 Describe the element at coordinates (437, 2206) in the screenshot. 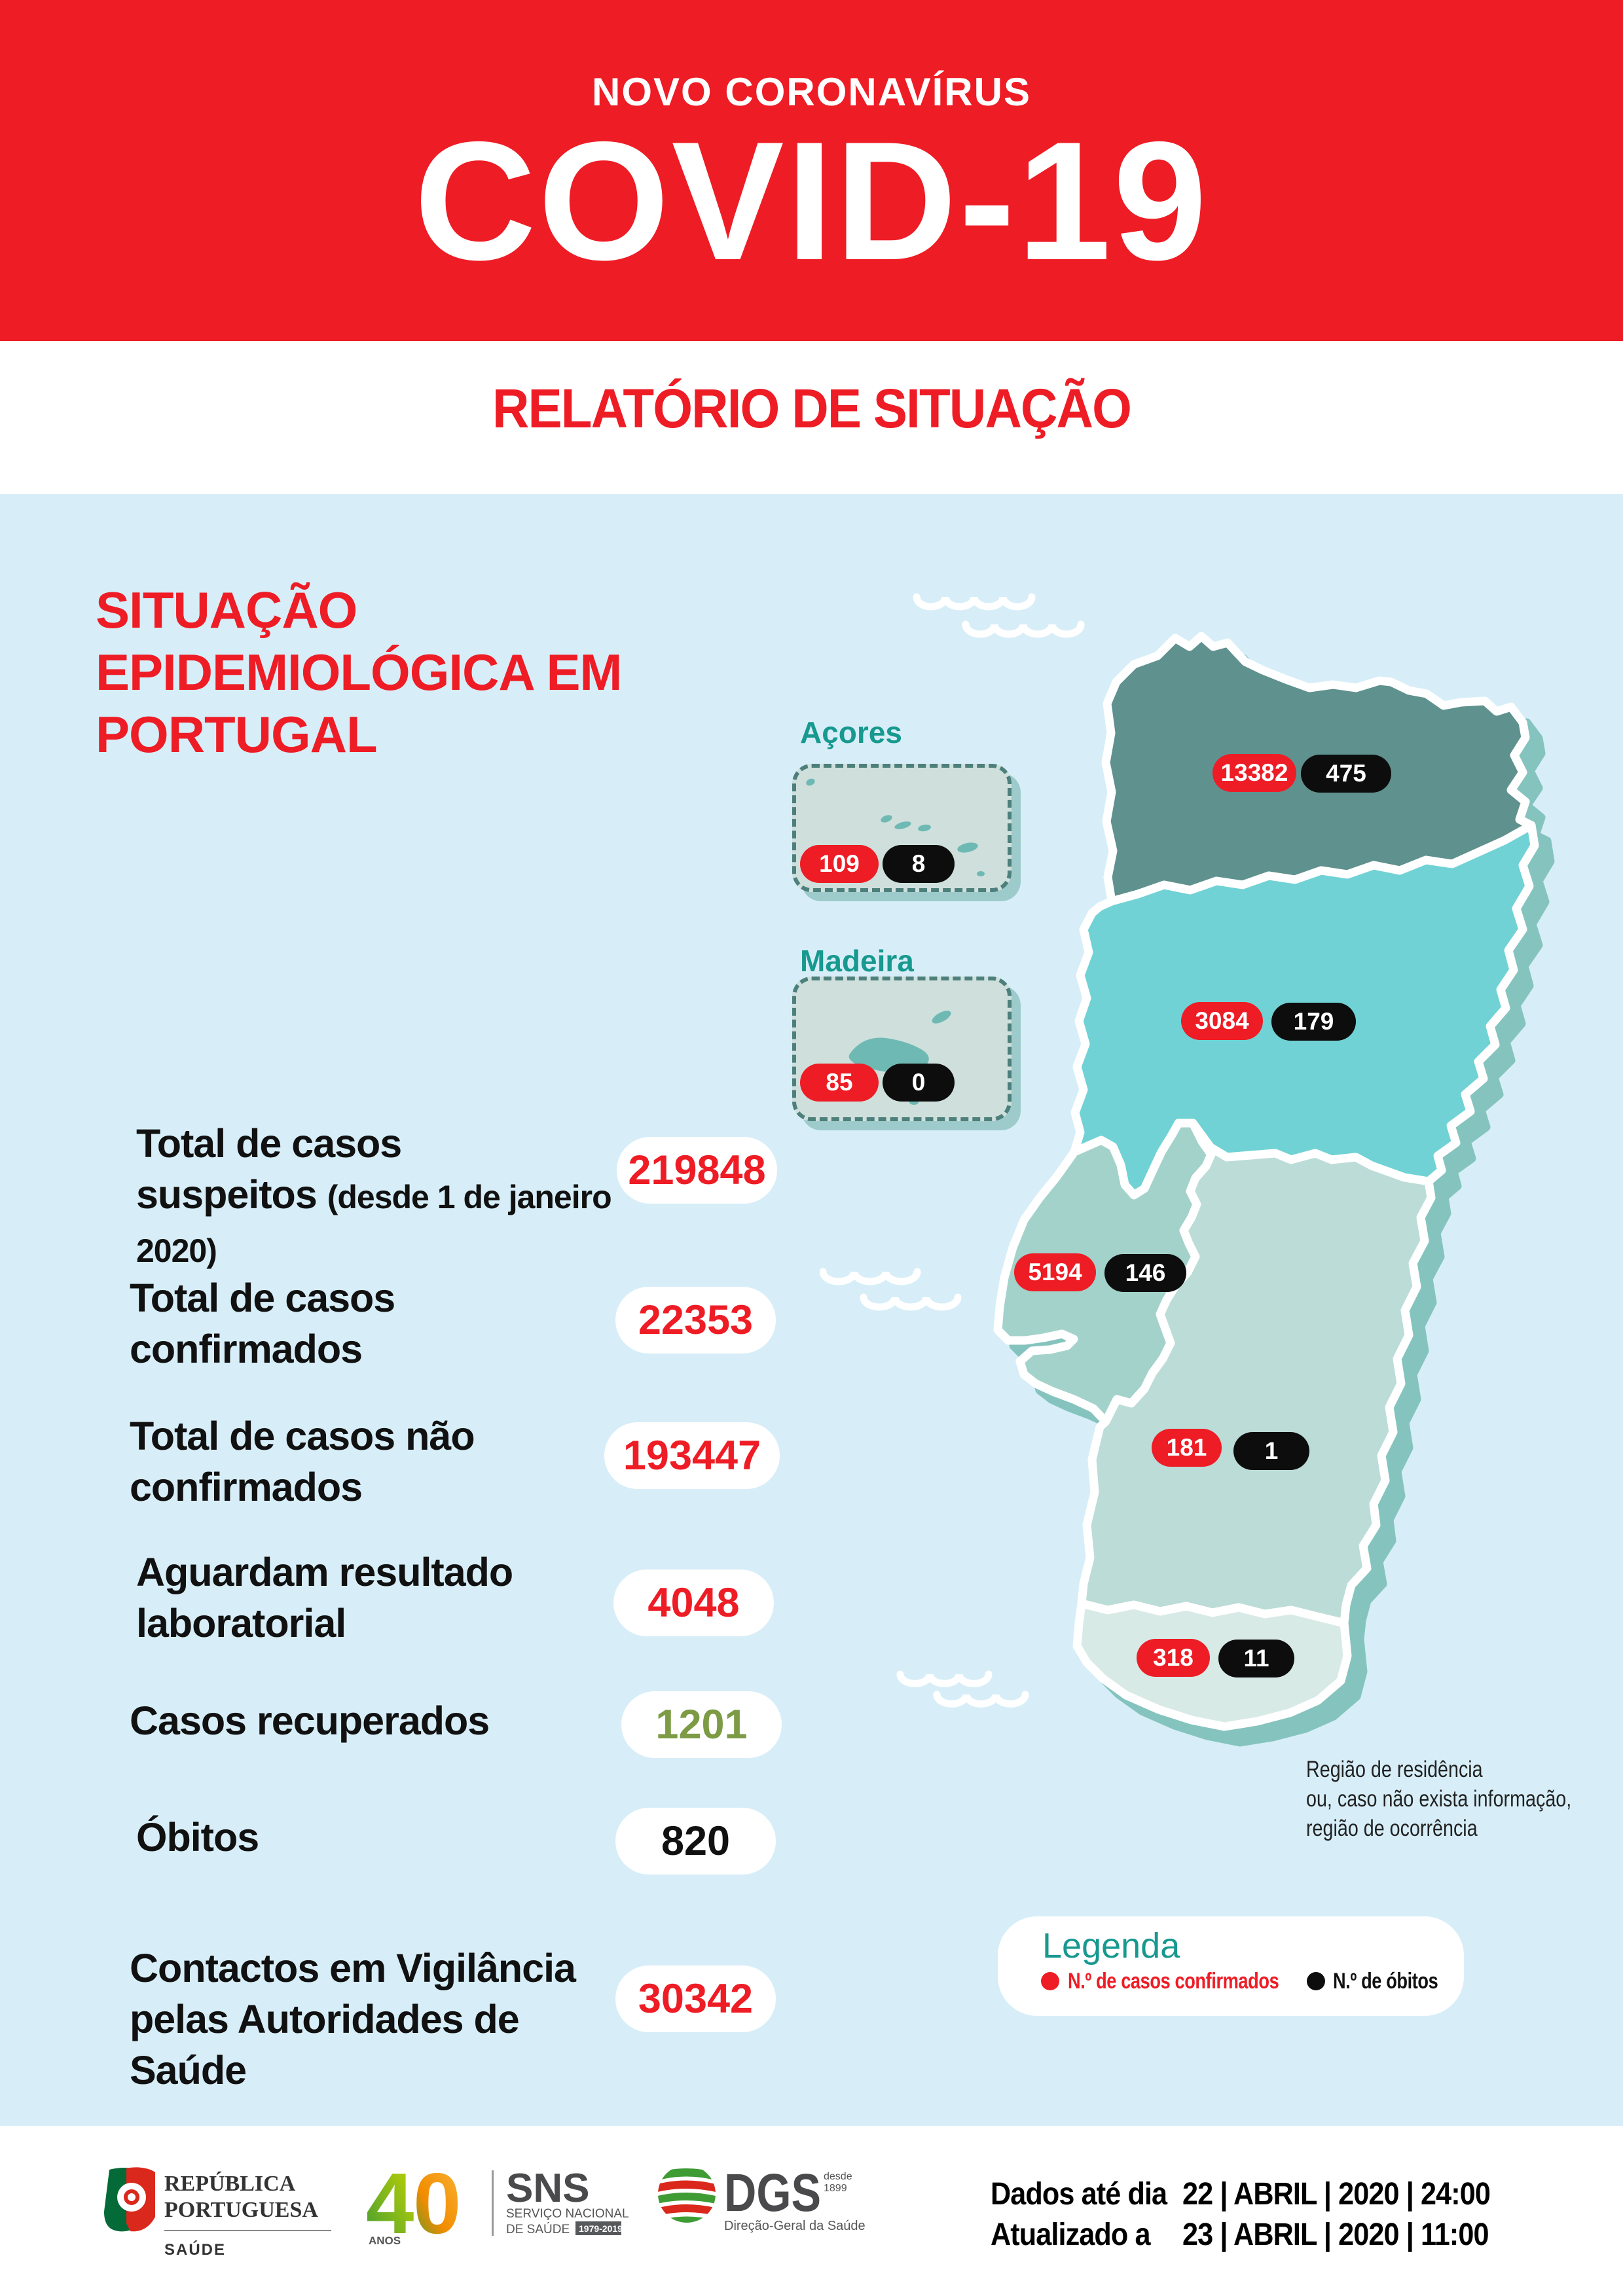

I see `svg-text: 0` at that location.